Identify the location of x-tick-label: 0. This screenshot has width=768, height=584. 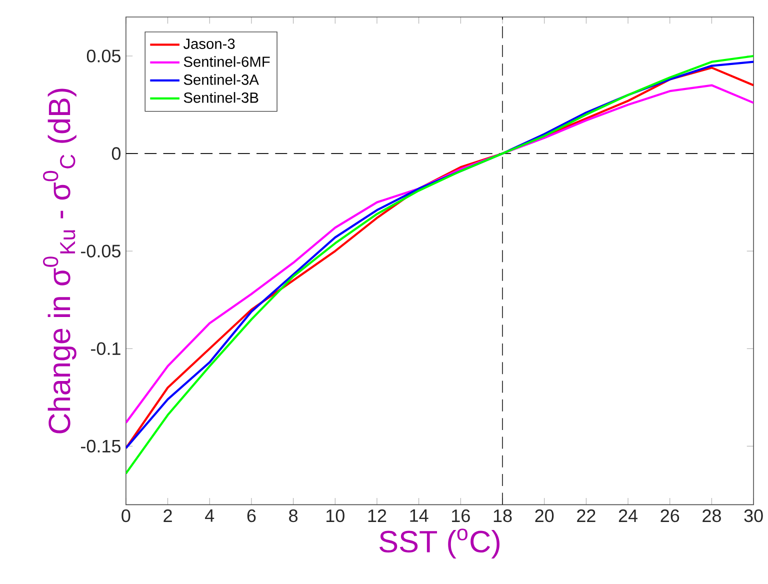
(126, 516).